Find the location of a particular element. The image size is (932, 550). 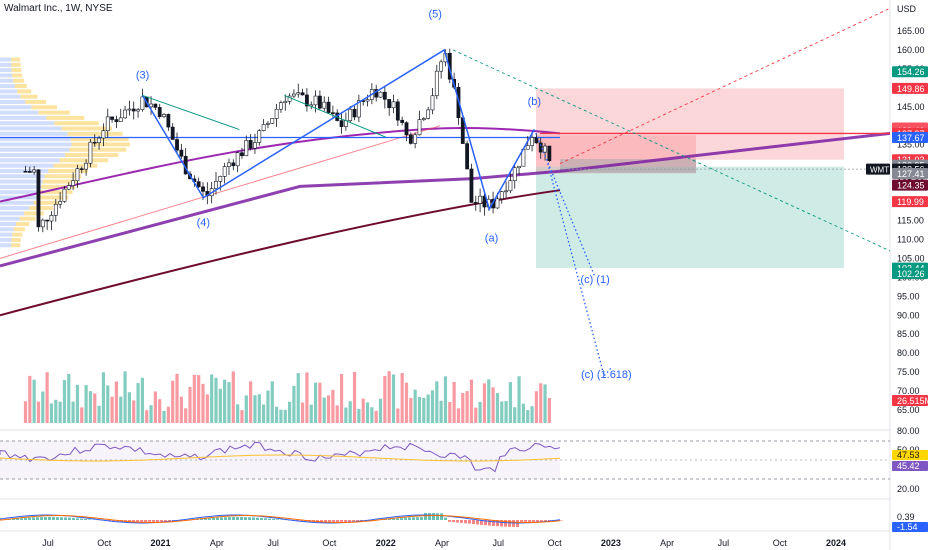

price-tick-label: 70.00 is located at coordinates (908, 391).